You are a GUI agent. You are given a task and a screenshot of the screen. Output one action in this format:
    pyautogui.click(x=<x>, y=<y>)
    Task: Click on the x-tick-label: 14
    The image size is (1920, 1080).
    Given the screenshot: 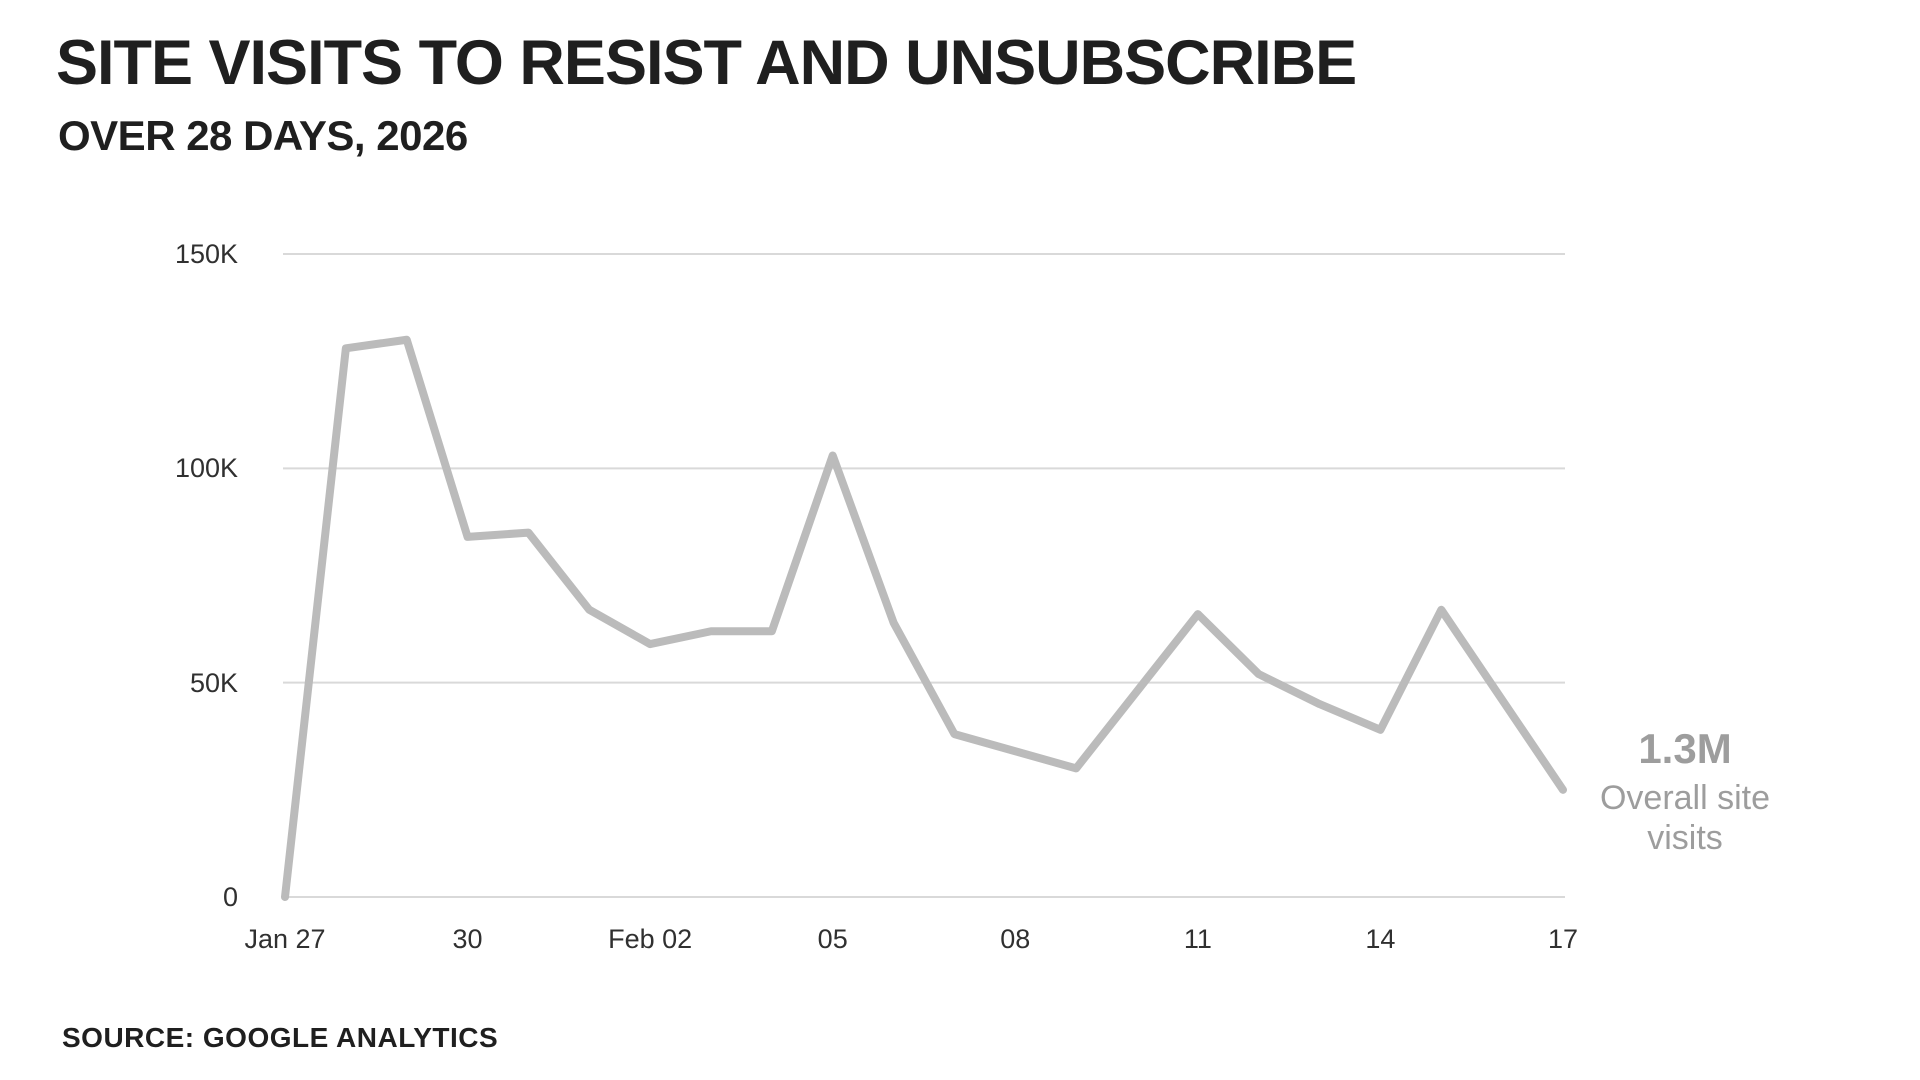 What is the action you would take?
    pyautogui.click(x=1380, y=939)
    